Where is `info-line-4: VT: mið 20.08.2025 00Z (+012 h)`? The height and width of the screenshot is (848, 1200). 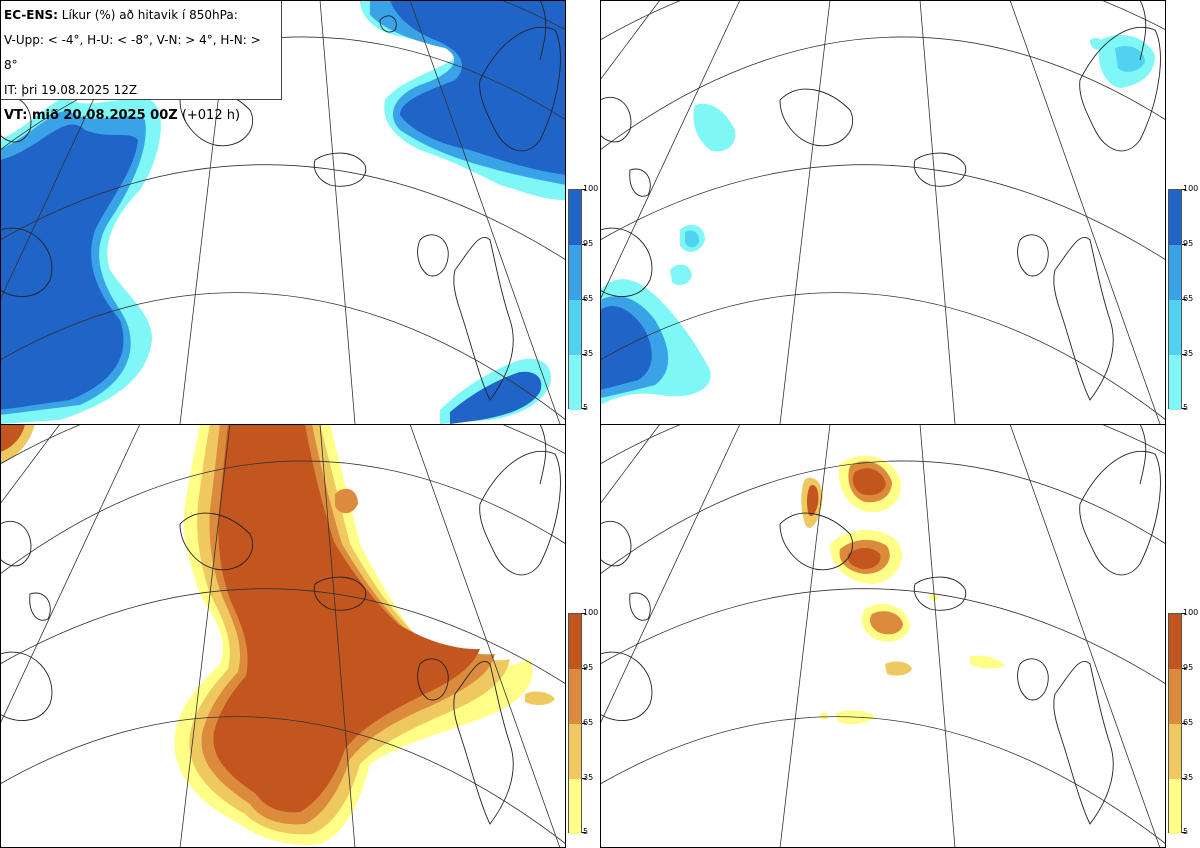
info-line-4: VT: mið 20.08.2025 00Z (+012 h) is located at coordinates (140, 115).